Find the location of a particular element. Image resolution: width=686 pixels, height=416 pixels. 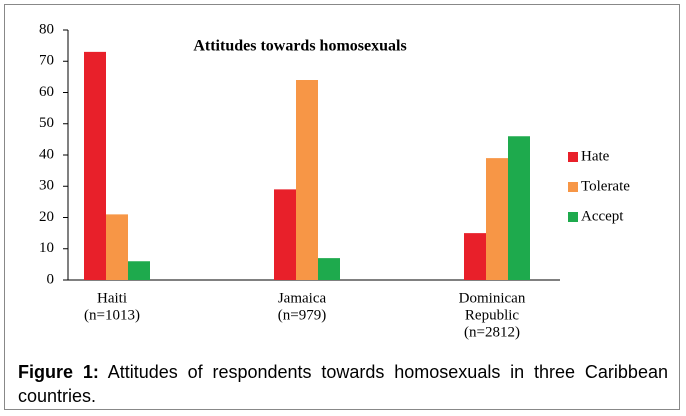

x-tick-label: (n=1013) is located at coordinates (112, 315).